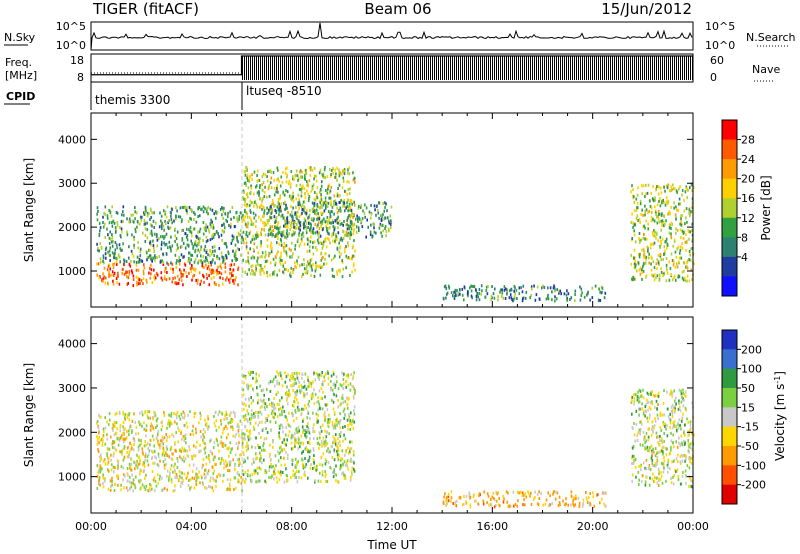 The image size is (800, 554). What do you see at coordinates (747, 208) in the screenshot?
I see `power-colorbar: 28 24 20 16 12 8 4 Power [dB]` at bounding box center [747, 208].